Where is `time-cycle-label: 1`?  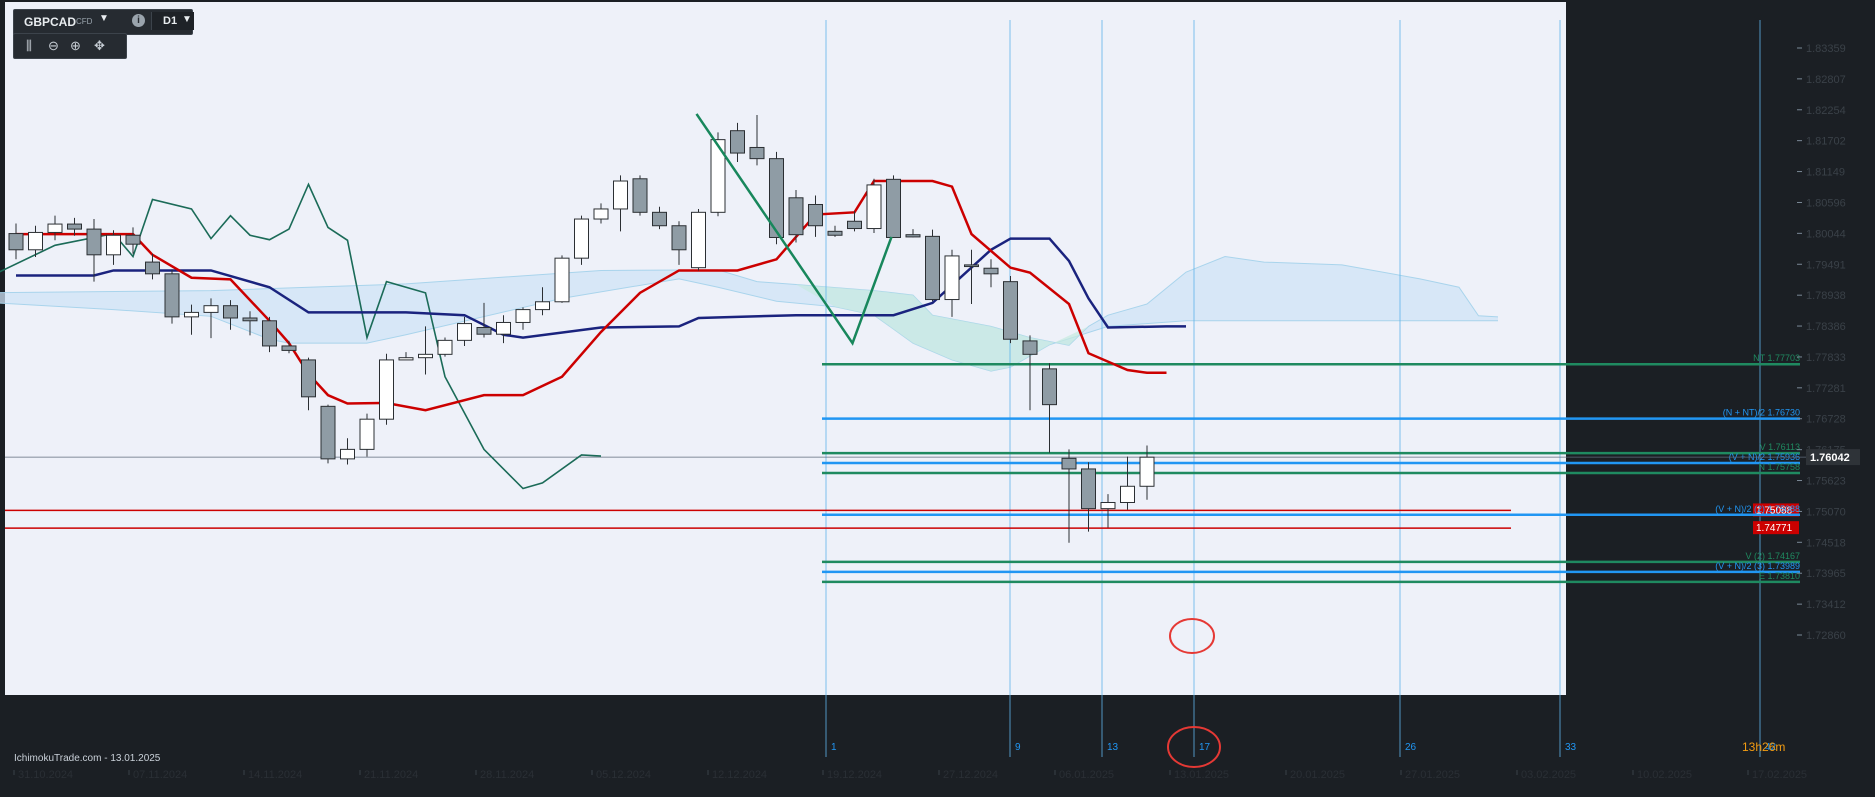 time-cycle-label: 1 is located at coordinates (834, 747).